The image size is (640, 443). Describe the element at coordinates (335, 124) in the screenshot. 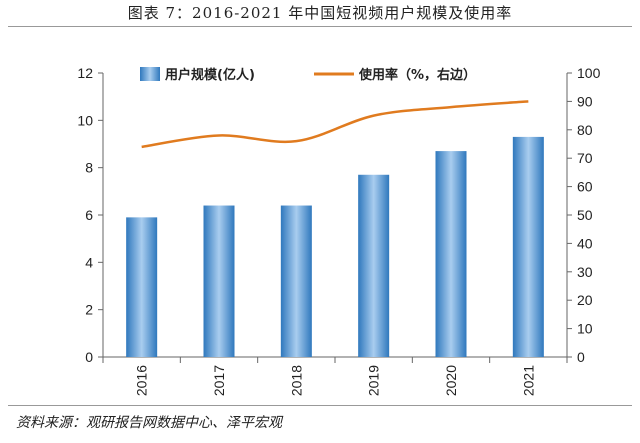

I see `usage-rate-line` at that location.